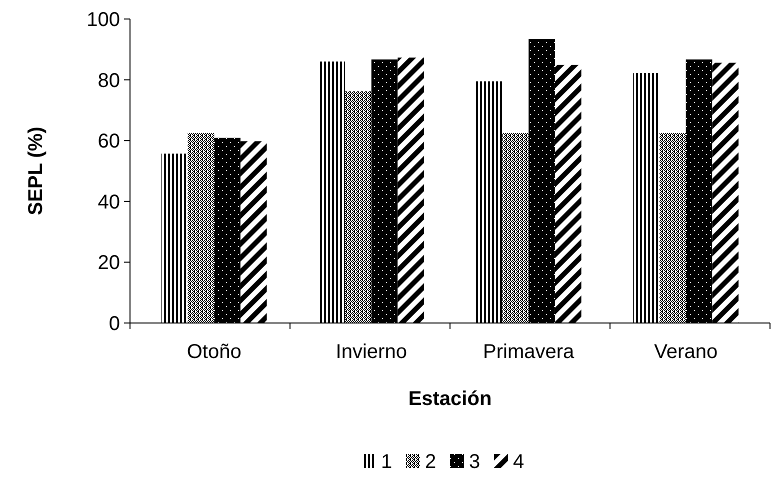 The height and width of the screenshot is (490, 784). I want to click on x-tick-label: Invierno, so click(371, 352).